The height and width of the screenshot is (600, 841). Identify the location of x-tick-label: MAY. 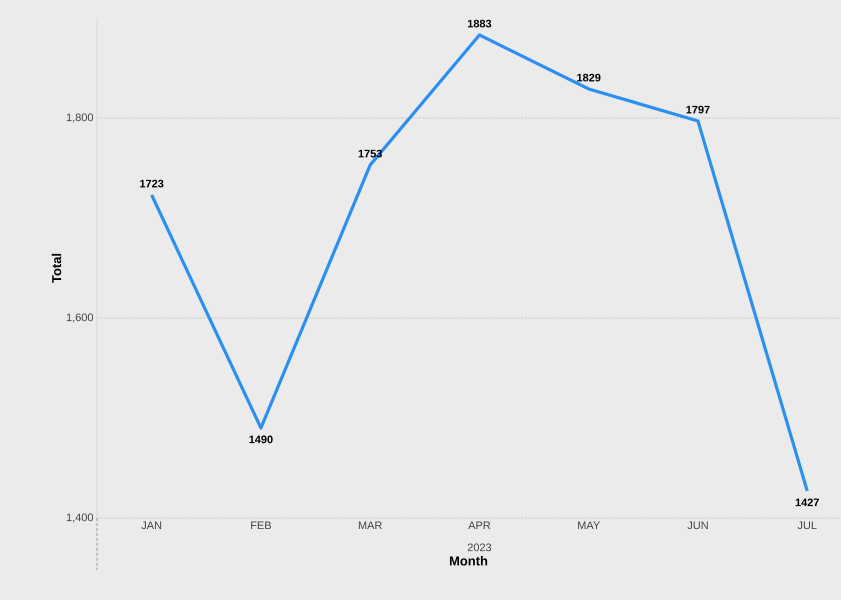
(589, 526).